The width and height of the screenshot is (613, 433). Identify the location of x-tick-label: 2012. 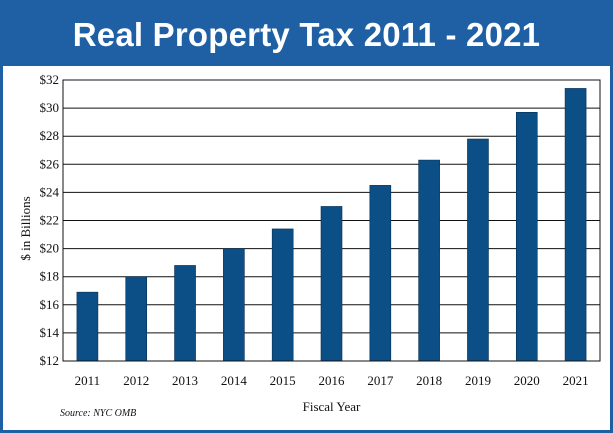
(136, 380).